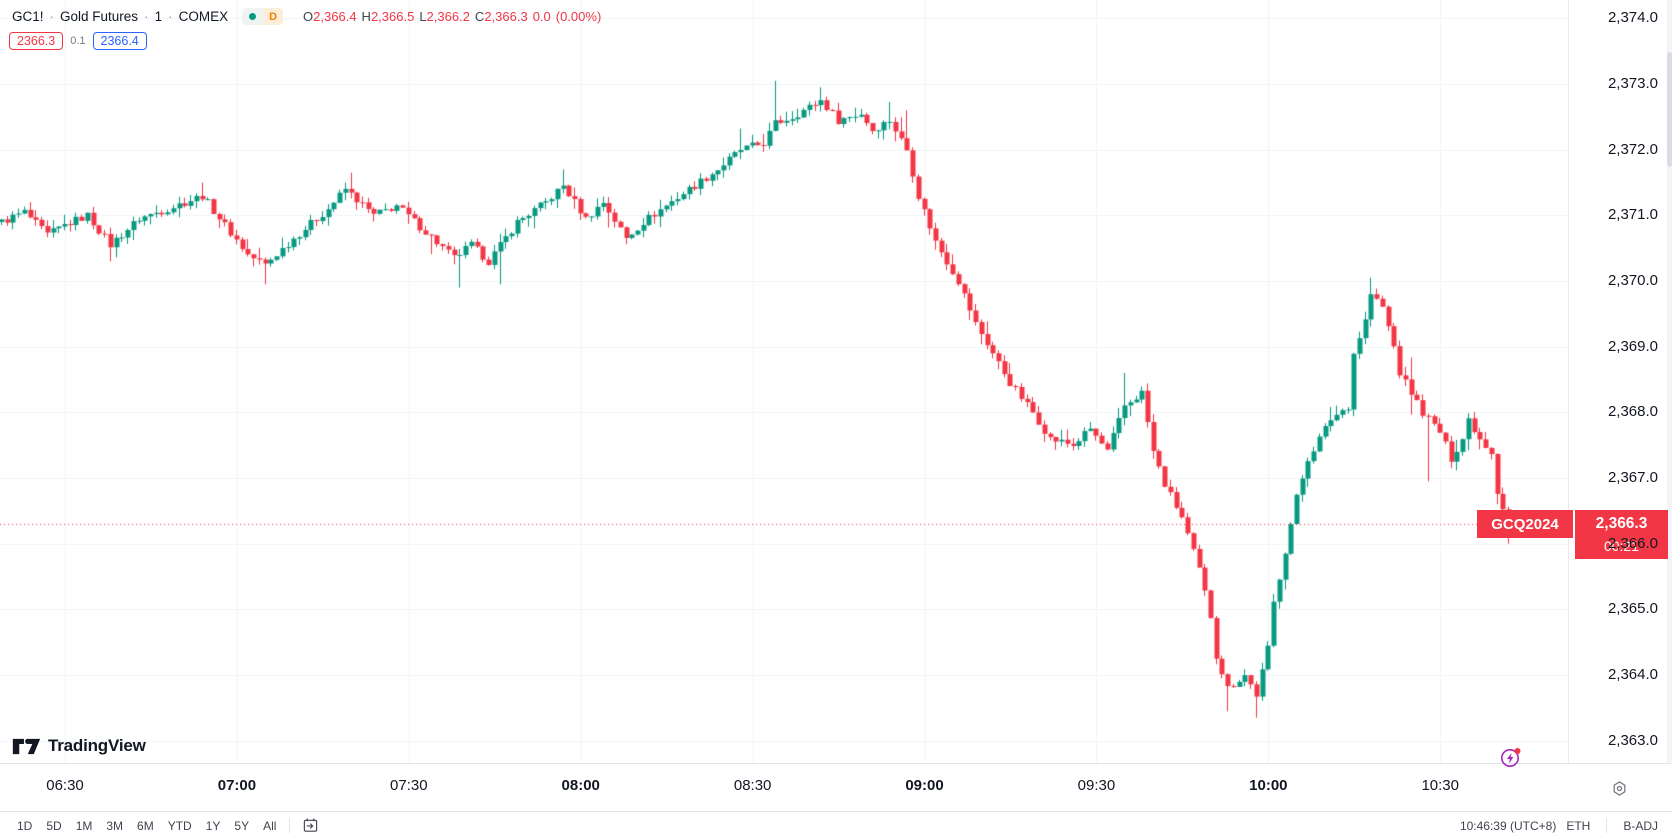 The image size is (1672, 839). Describe the element at coordinates (1096, 785) in the screenshot. I see `time-tick-label: 09:30` at that location.